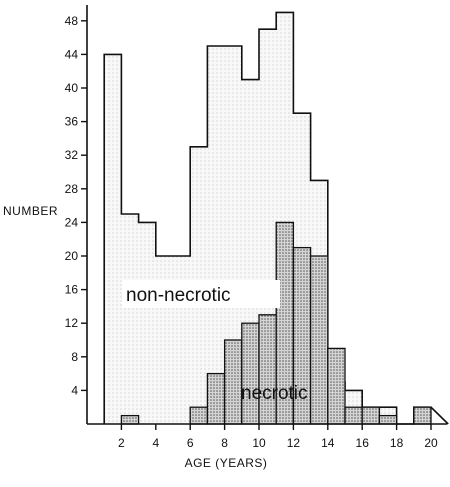  Describe the element at coordinates (121, 443) in the screenshot. I see `x-tick-label: 2` at that location.